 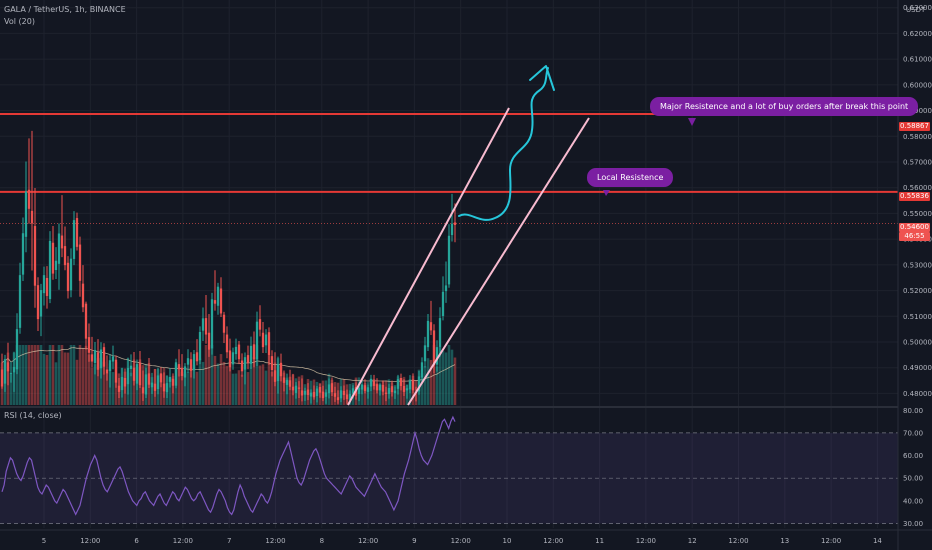 What do you see at coordinates (914, 236) in the screenshot?
I see `countdown-tag: 46:55` at bounding box center [914, 236].